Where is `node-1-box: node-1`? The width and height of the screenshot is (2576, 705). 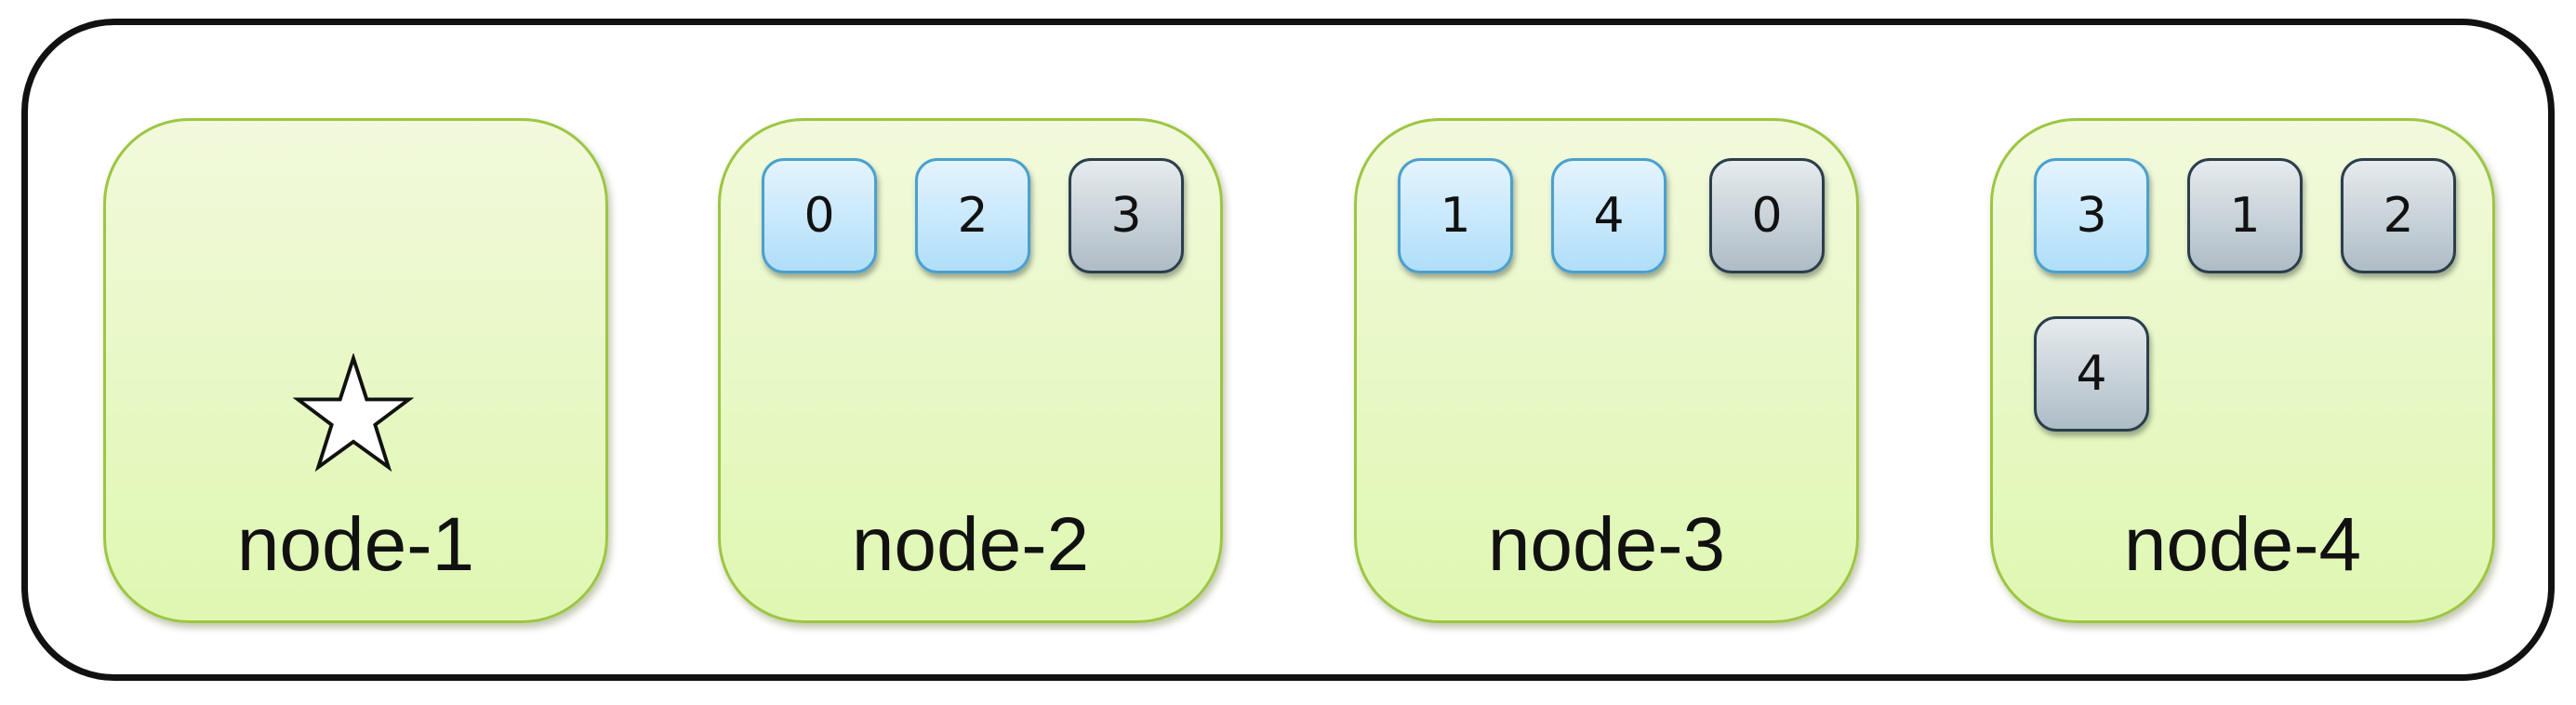
node-1-box: node-1 is located at coordinates (355, 370).